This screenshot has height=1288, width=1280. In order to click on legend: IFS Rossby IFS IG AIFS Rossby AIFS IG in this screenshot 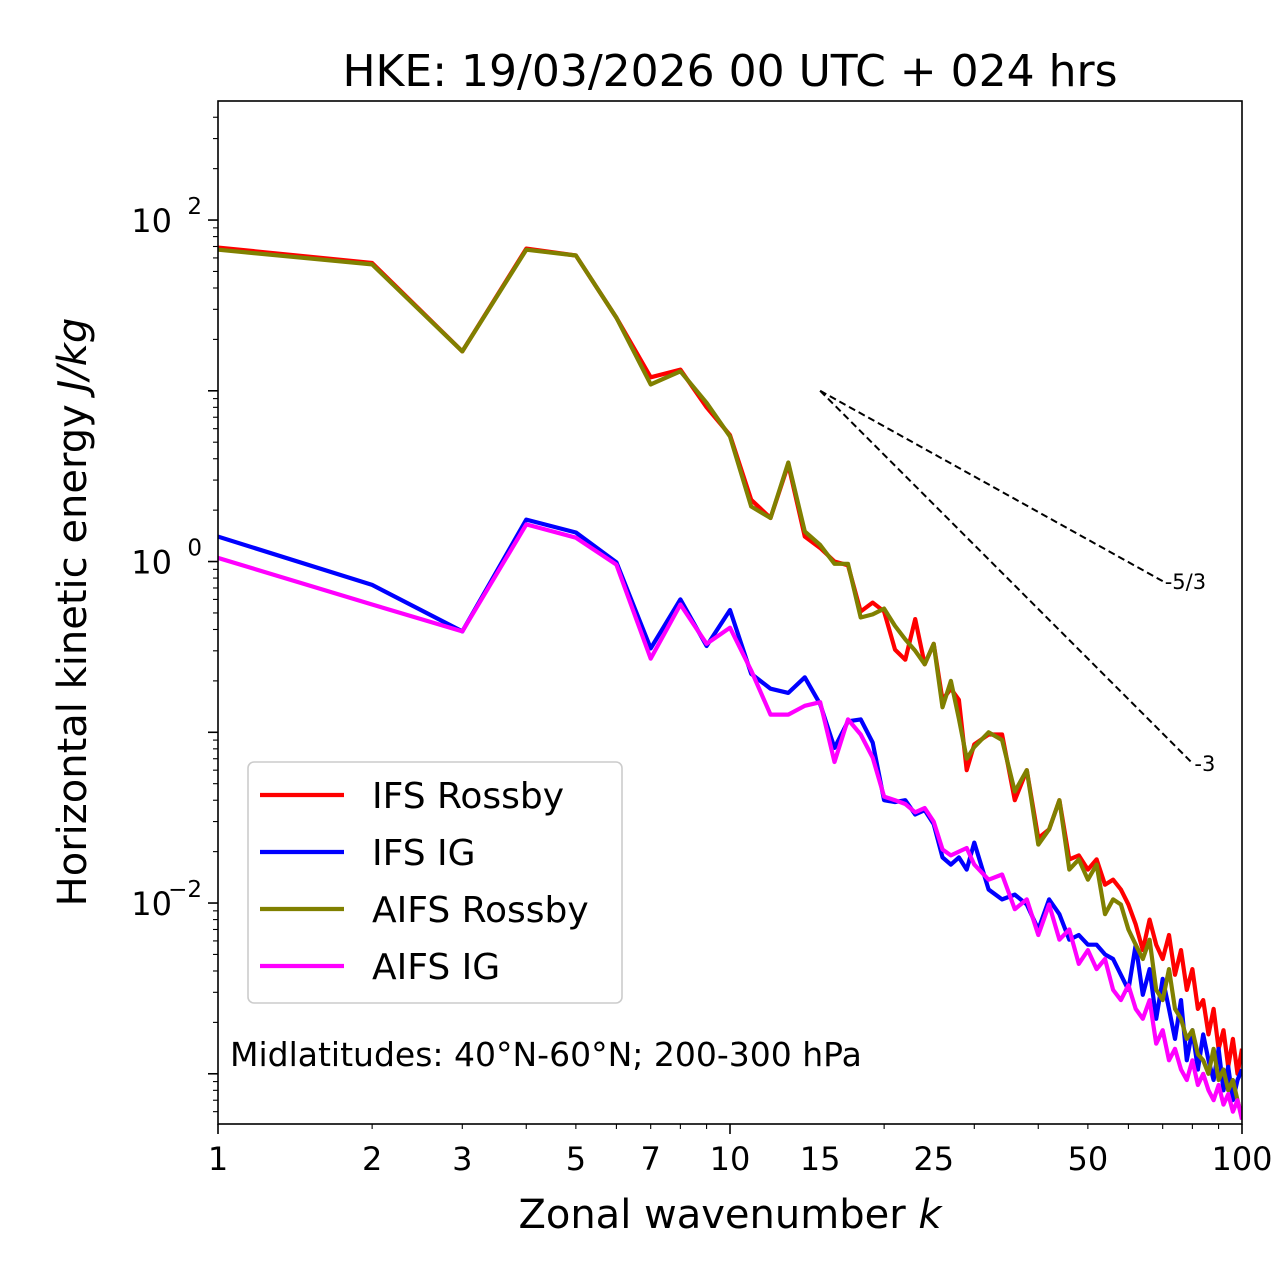, I will do `click(435, 882)`.